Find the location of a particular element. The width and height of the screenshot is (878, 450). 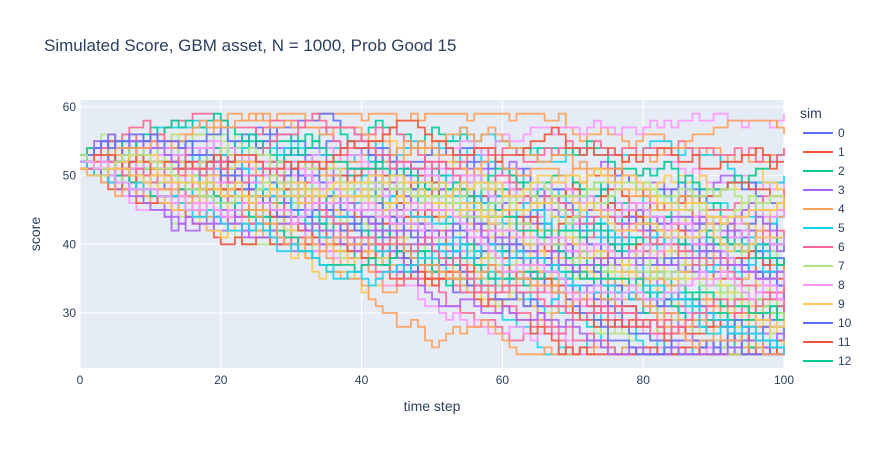

x-tick-label: 60 is located at coordinates (503, 380).